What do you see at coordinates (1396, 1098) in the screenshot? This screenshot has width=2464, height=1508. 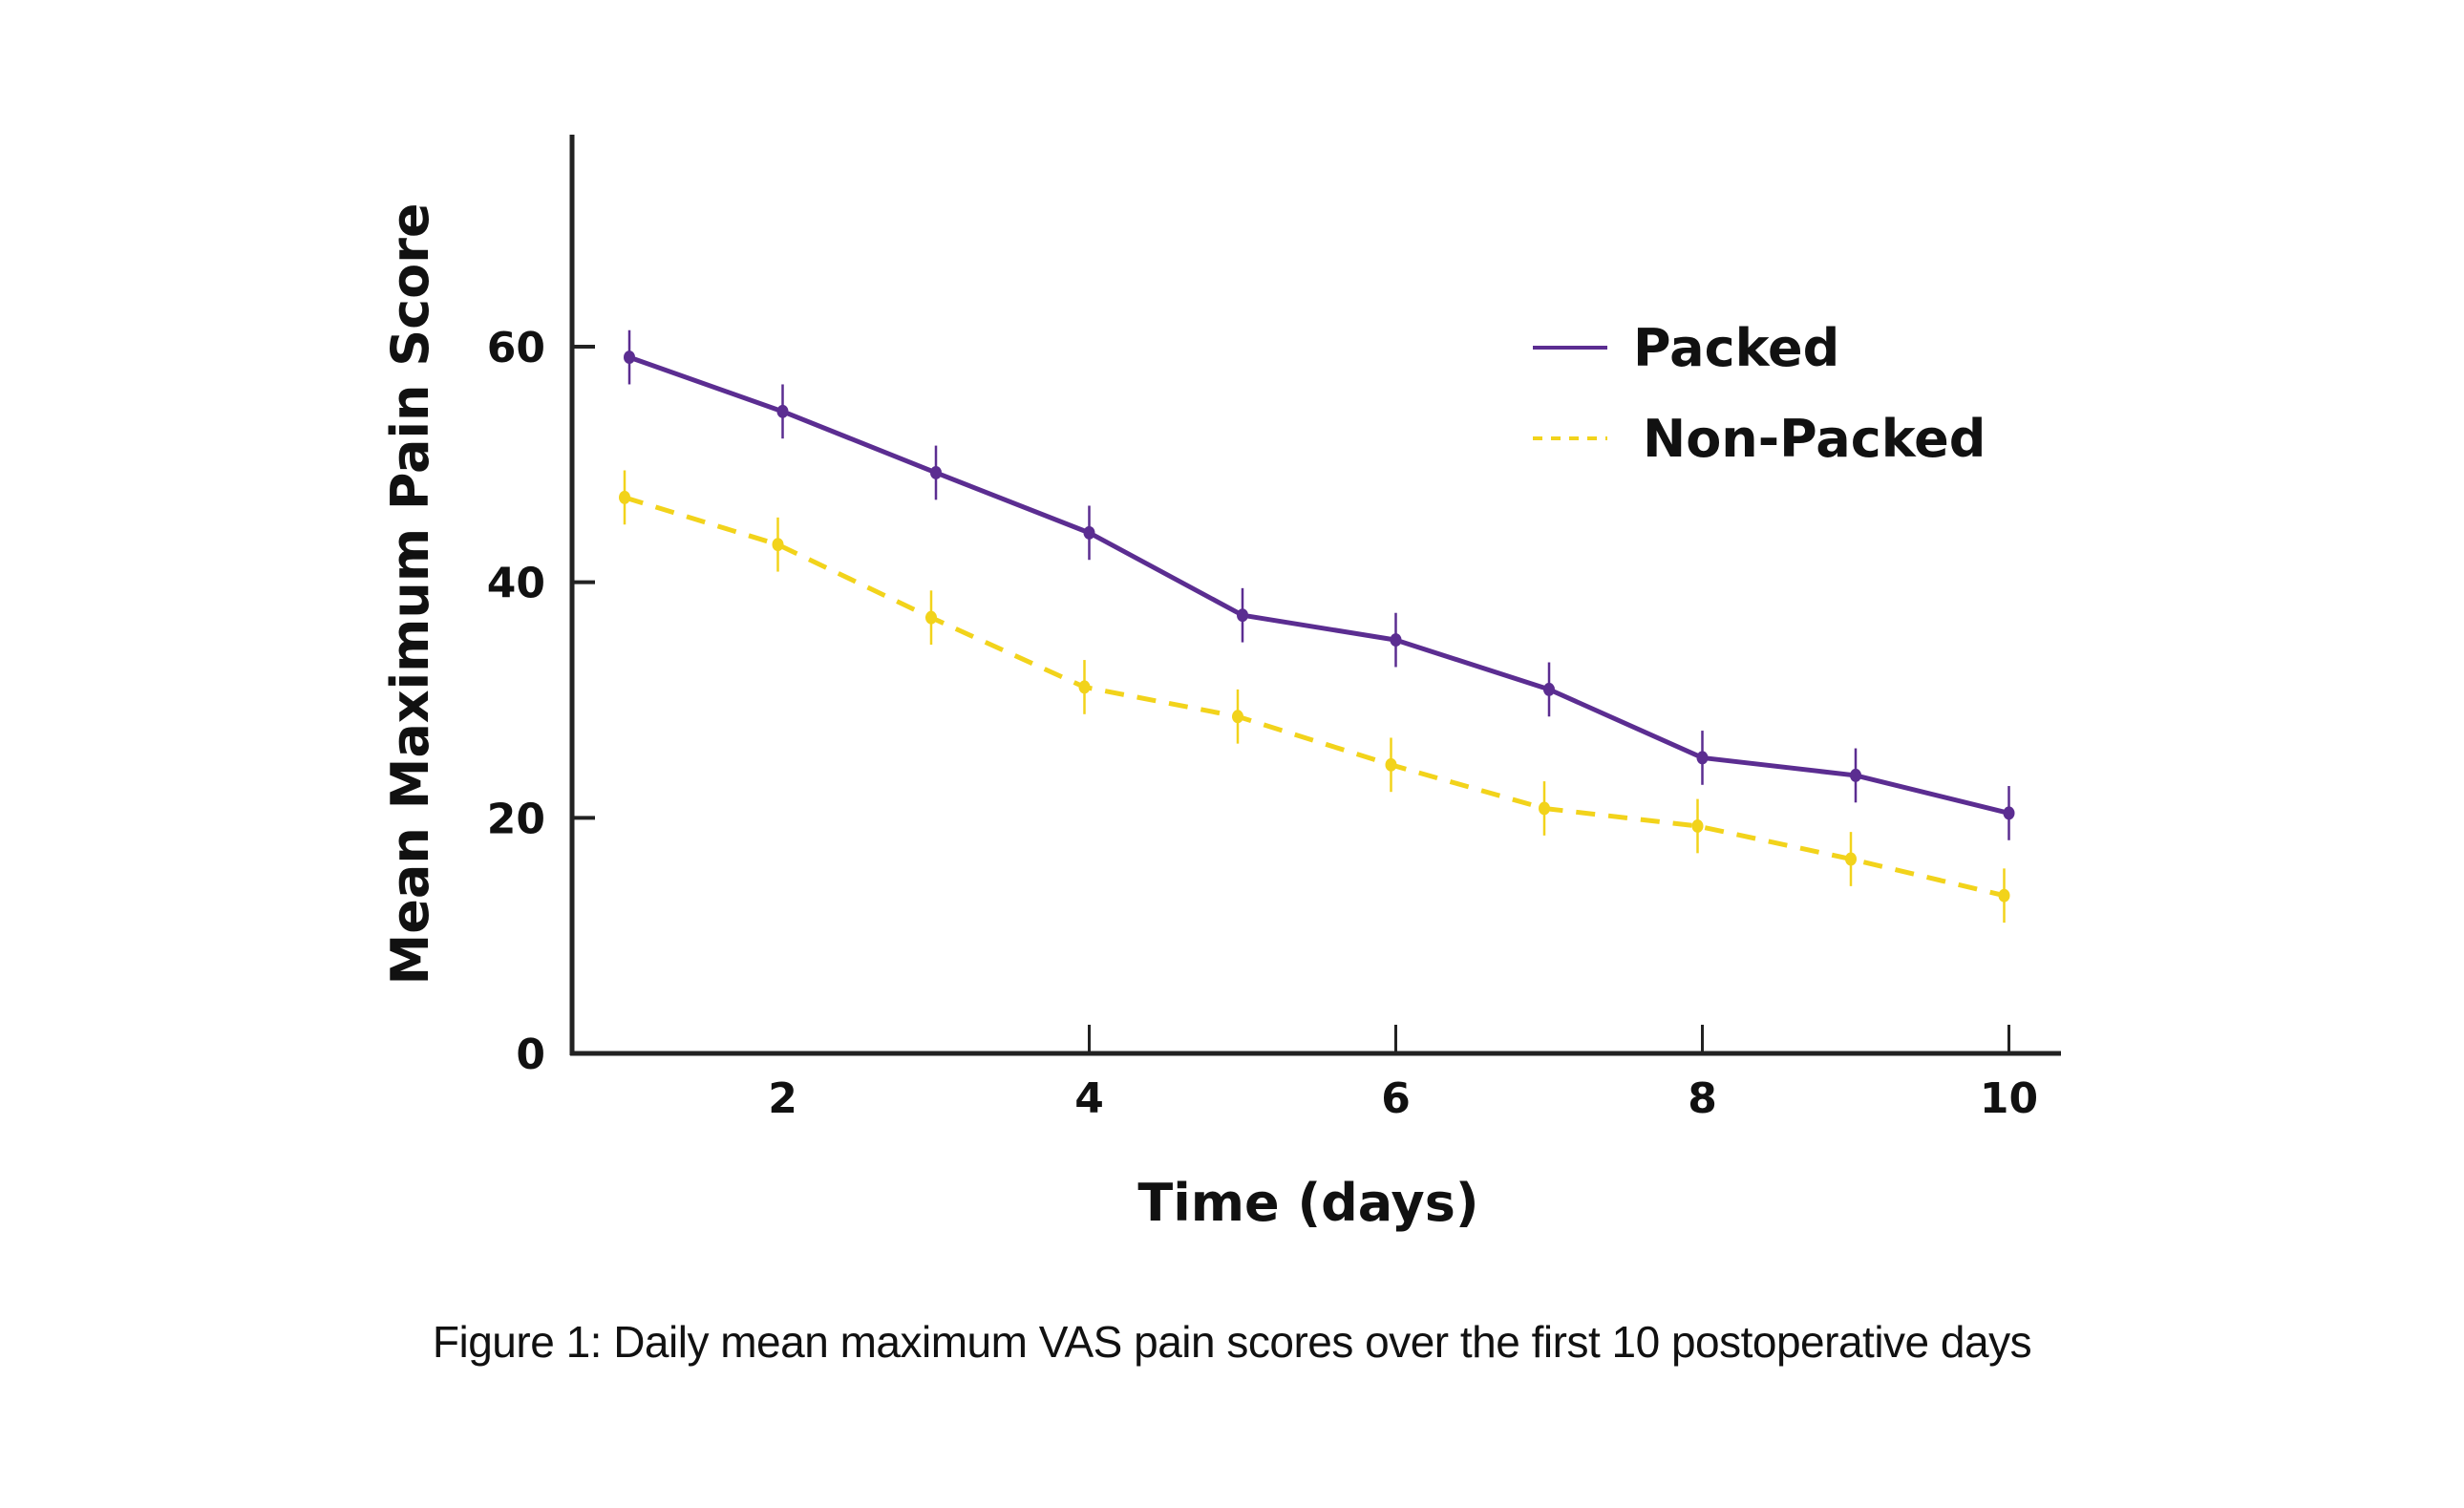 I see `x-tick-label-6: 6` at bounding box center [1396, 1098].